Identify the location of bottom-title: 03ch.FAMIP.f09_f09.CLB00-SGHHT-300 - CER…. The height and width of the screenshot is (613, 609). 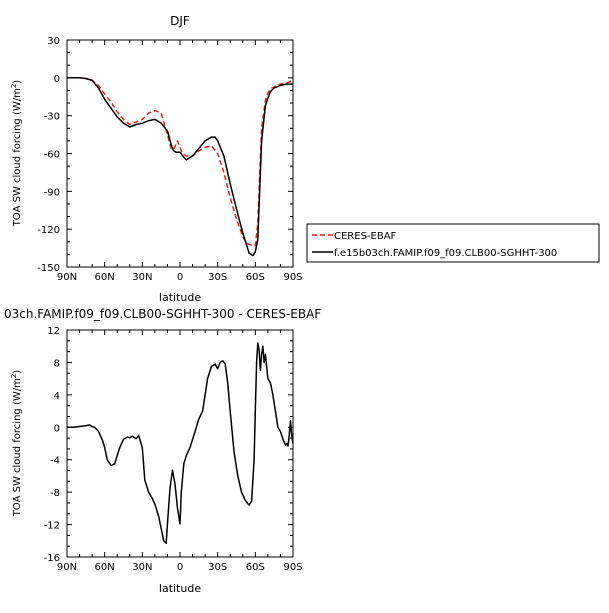
(162, 314).